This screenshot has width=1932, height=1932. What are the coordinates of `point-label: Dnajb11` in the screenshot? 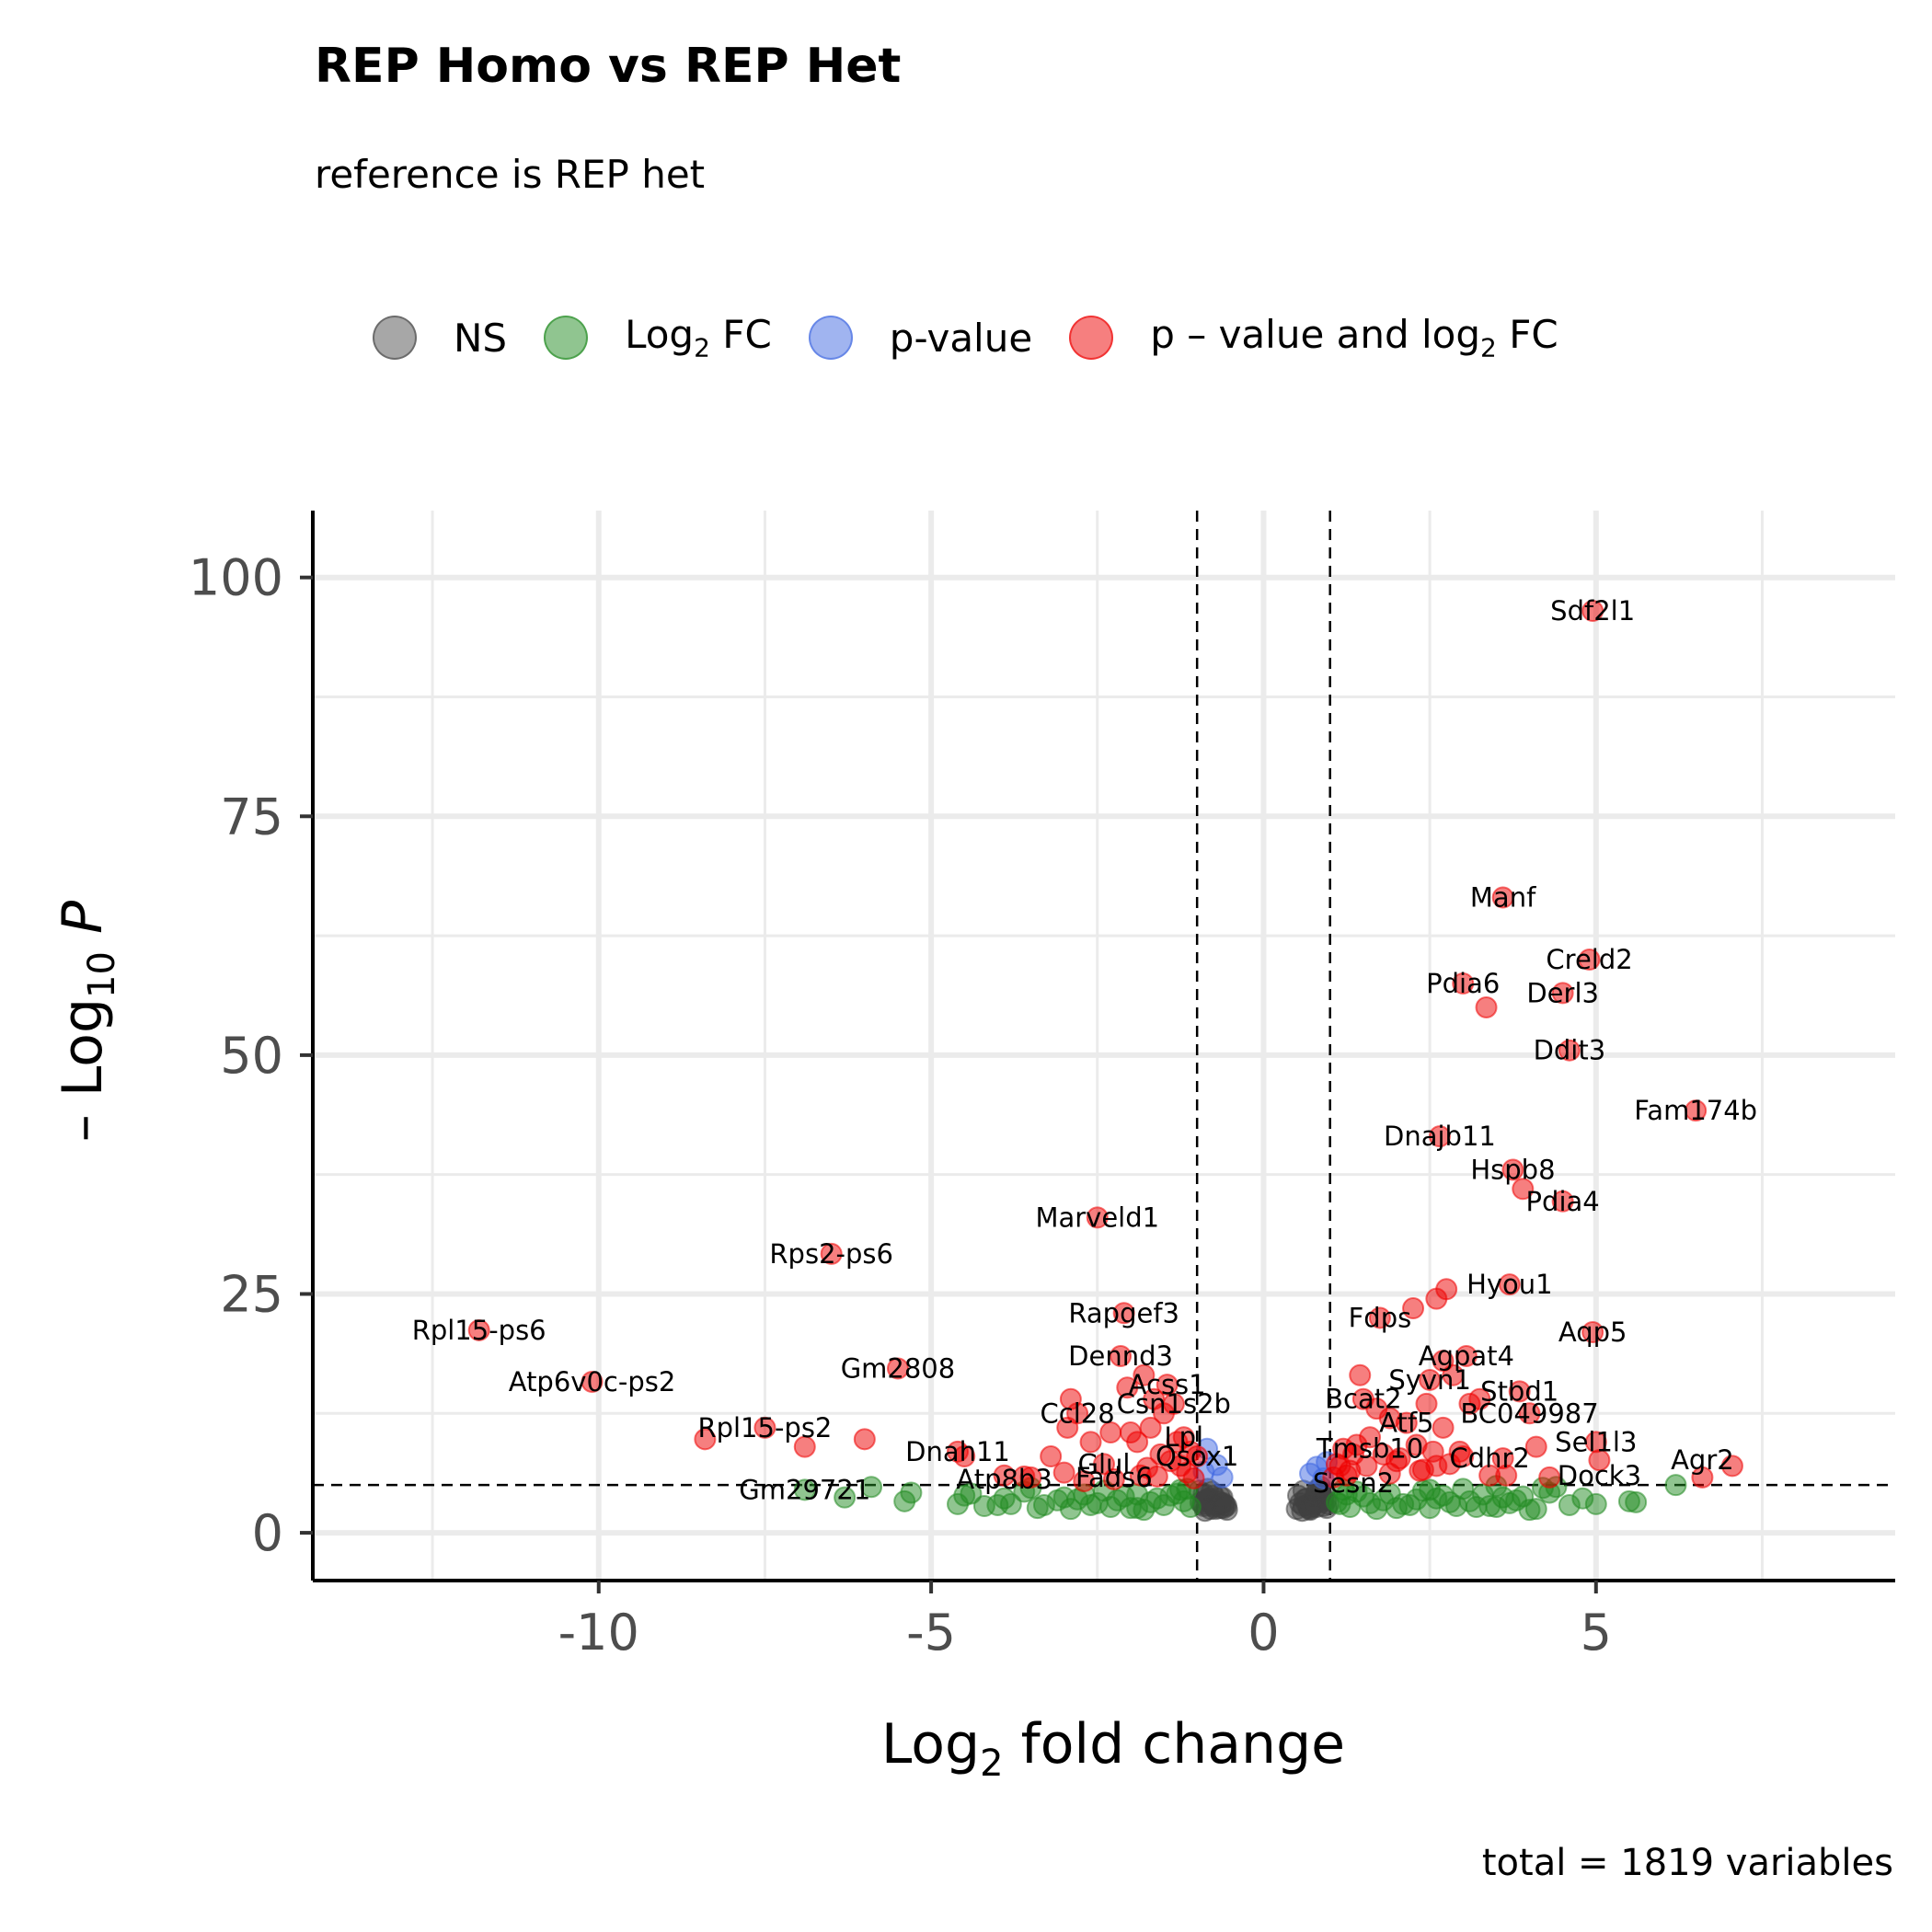 It's located at (1440, 1136).